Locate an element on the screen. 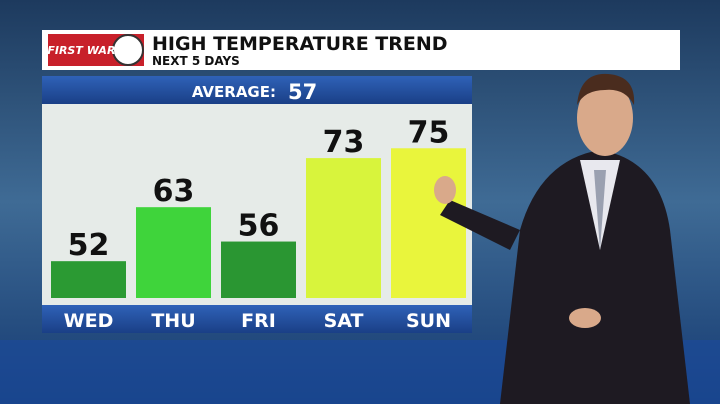 The height and width of the screenshot is (408, 720). category-label: FRI is located at coordinates (258, 321).